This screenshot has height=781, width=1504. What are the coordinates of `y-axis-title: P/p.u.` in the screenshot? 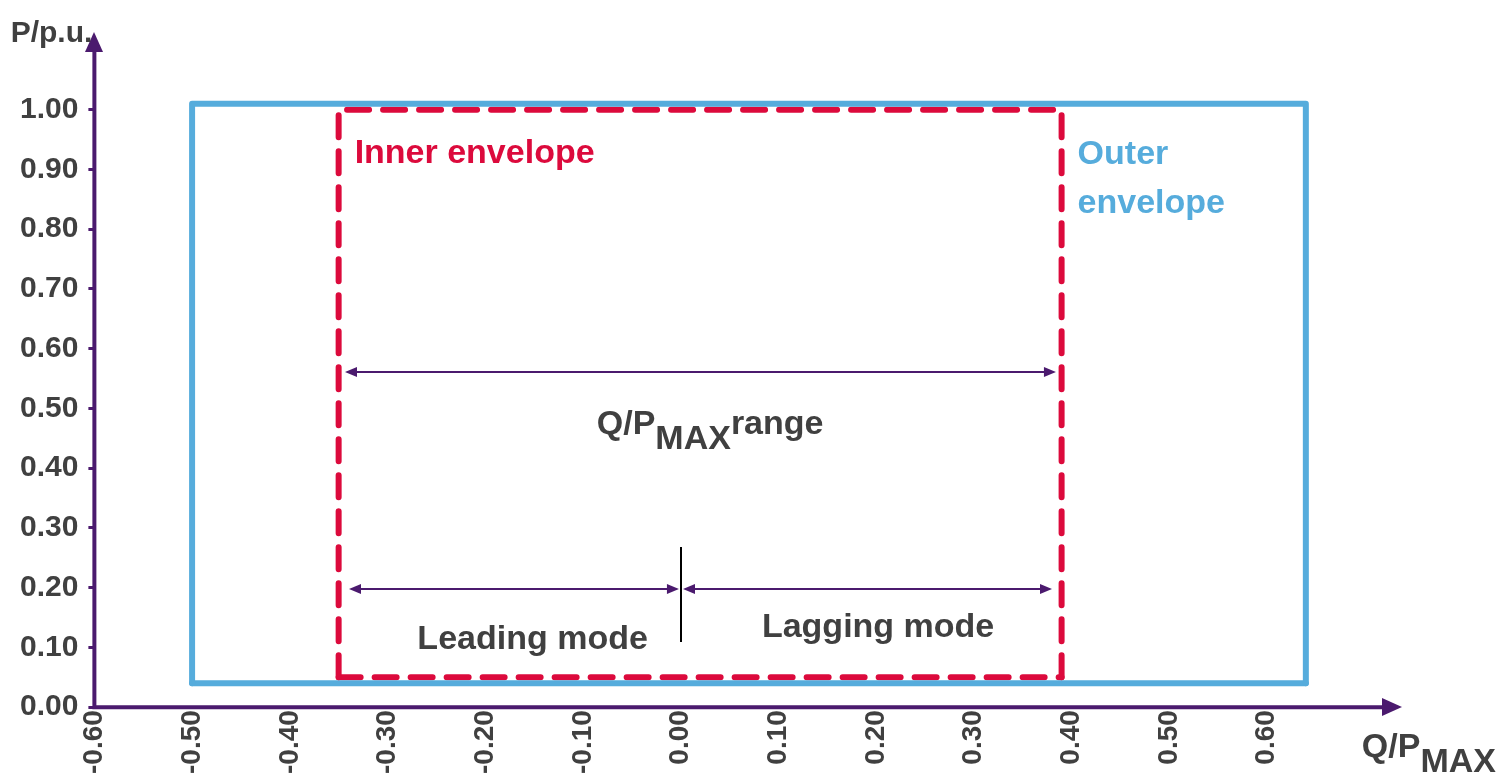 It's located at (51, 31).